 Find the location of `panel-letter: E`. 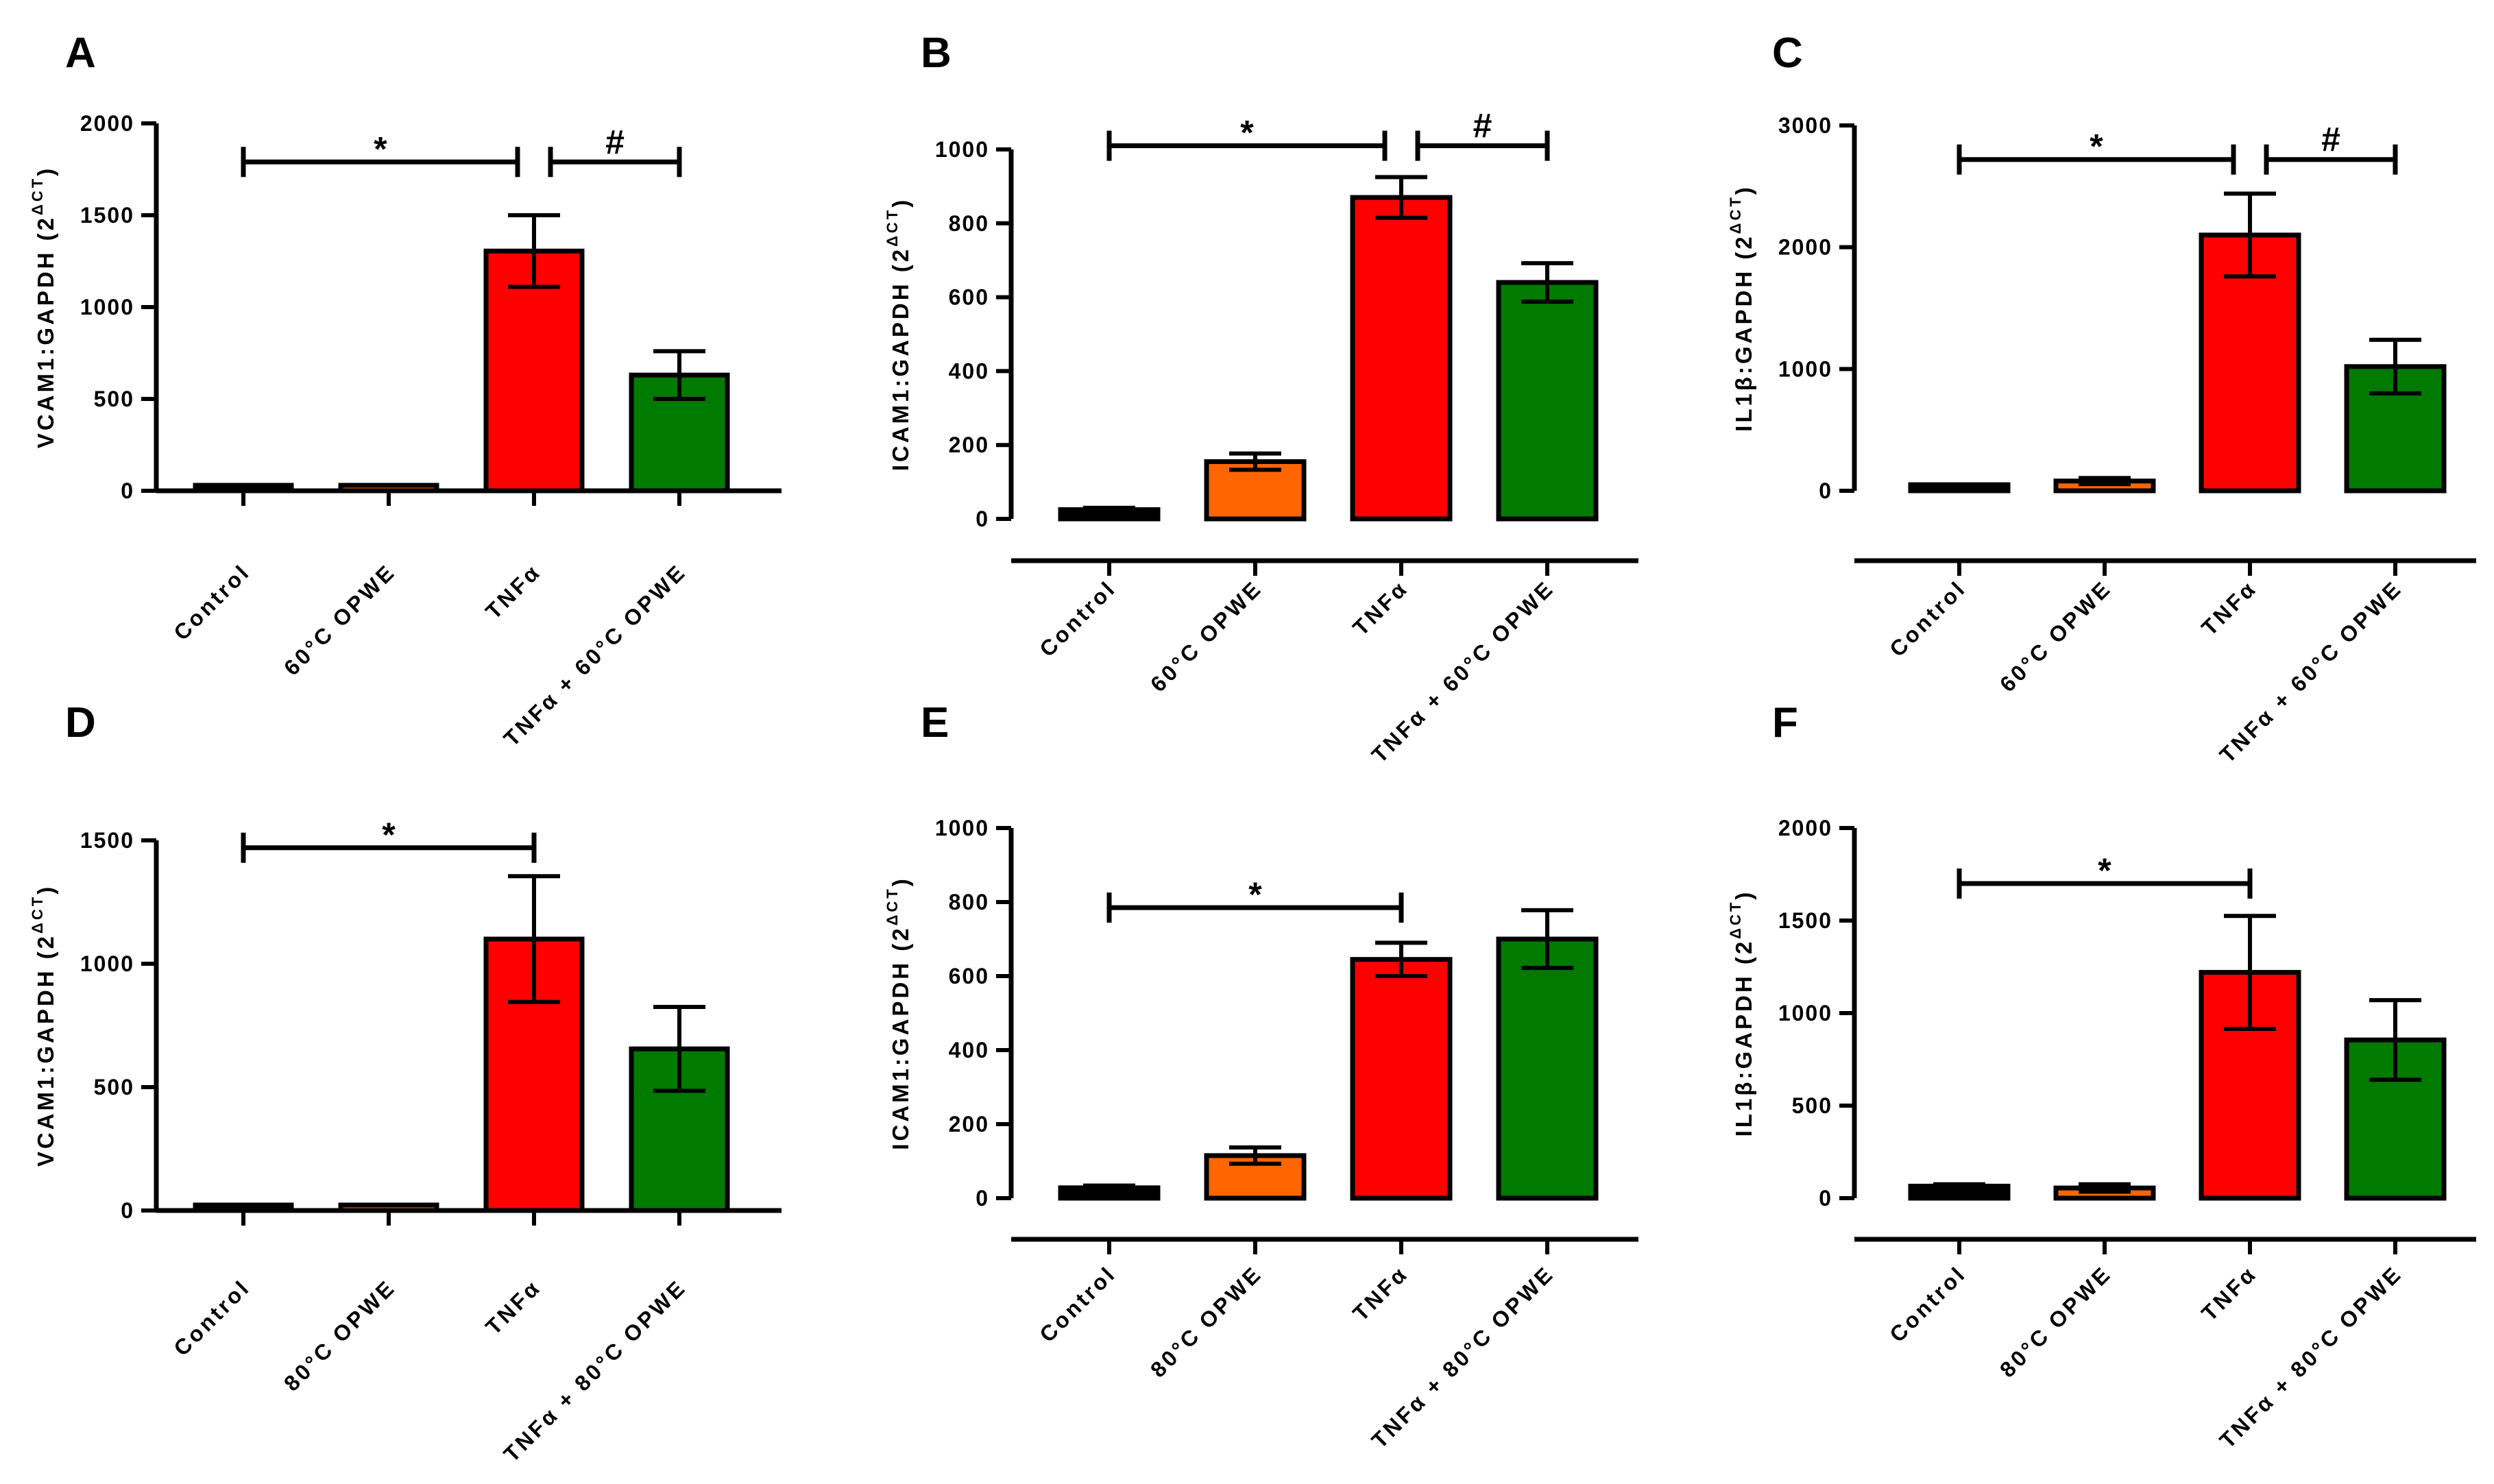

panel-letter: E is located at coordinates (935, 722).